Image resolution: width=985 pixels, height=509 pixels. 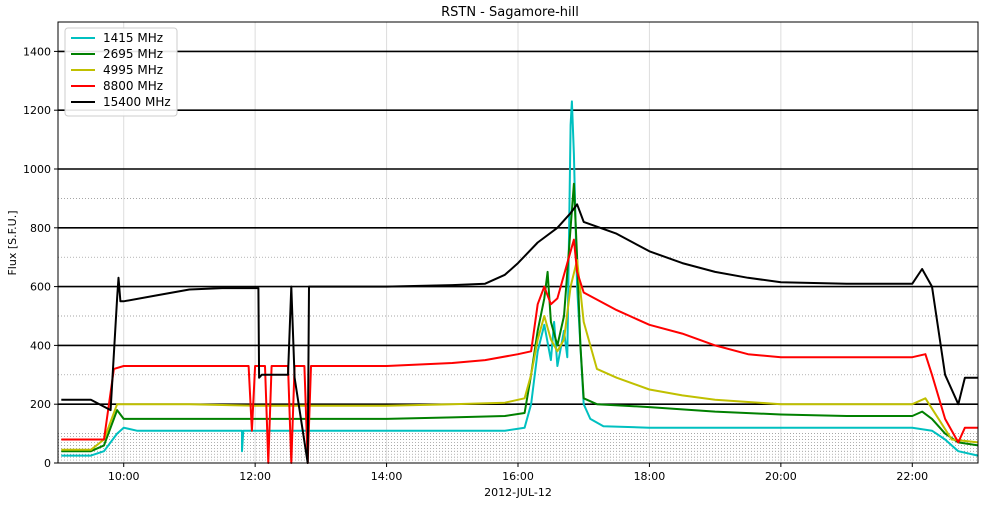 What do you see at coordinates (133, 38) in the screenshot?
I see `legend-entry: 1415 MHz` at bounding box center [133, 38].